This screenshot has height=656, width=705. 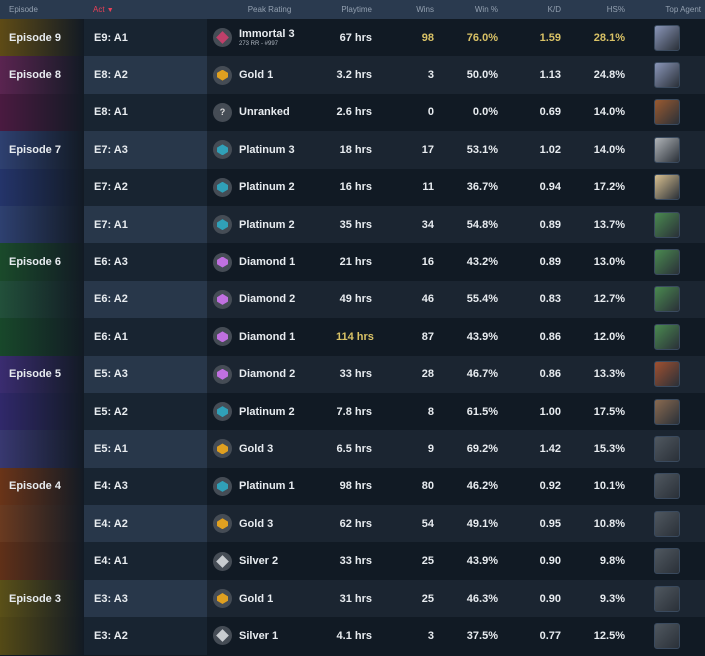 I want to click on table-row: E4: A1 Silver 2 33 hrs 25 43.9% 0.90 9.8%, so click(x=352, y=561).